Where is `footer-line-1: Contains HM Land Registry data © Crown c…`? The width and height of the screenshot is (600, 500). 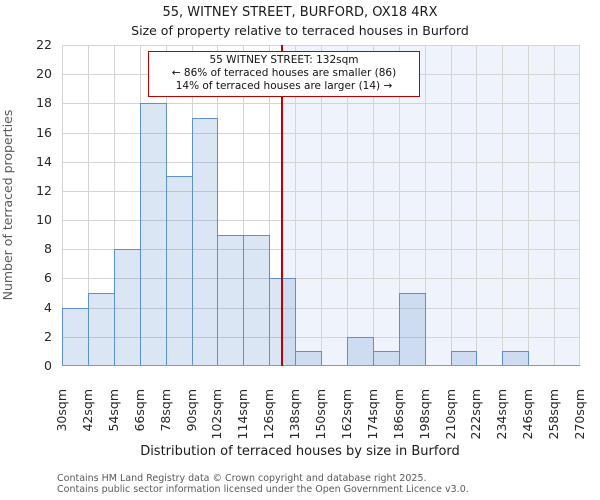
footer-line-1: Contains HM Land Registry data © Crown c… is located at coordinates (242, 478).